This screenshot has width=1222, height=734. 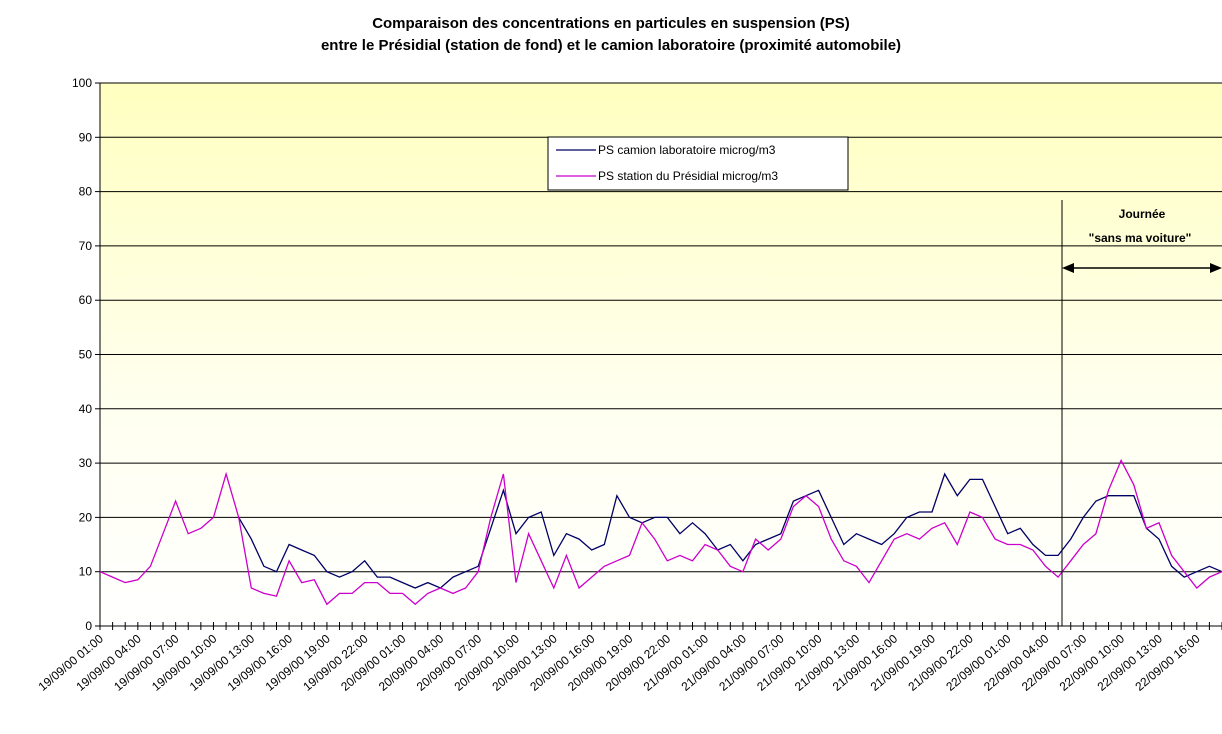 What do you see at coordinates (86, 355) in the screenshot?
I see `y-tick-label: 50` at bounding box center [86, 355].